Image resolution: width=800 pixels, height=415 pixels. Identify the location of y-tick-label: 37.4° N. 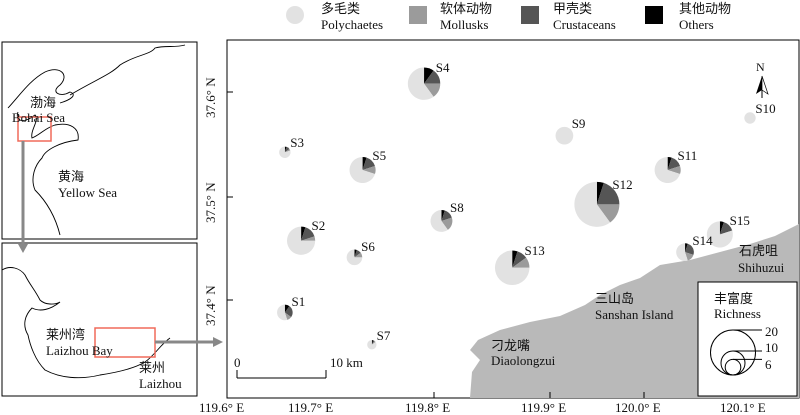
(210, 305).